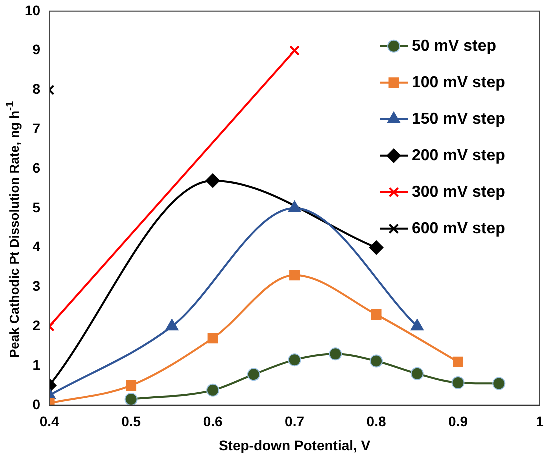  What do you see at coordinates (213, 422) in the screenshot?
I see `x-tick-label: 0.6` at bounding box center [213, 422].